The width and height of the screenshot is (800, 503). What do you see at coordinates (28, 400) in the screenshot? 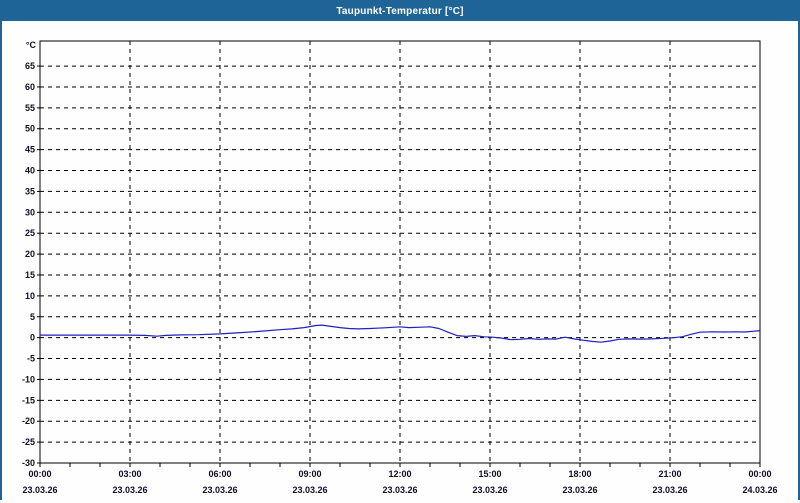
I see `y-axis-label: -15` at bounding box center [28, 400].